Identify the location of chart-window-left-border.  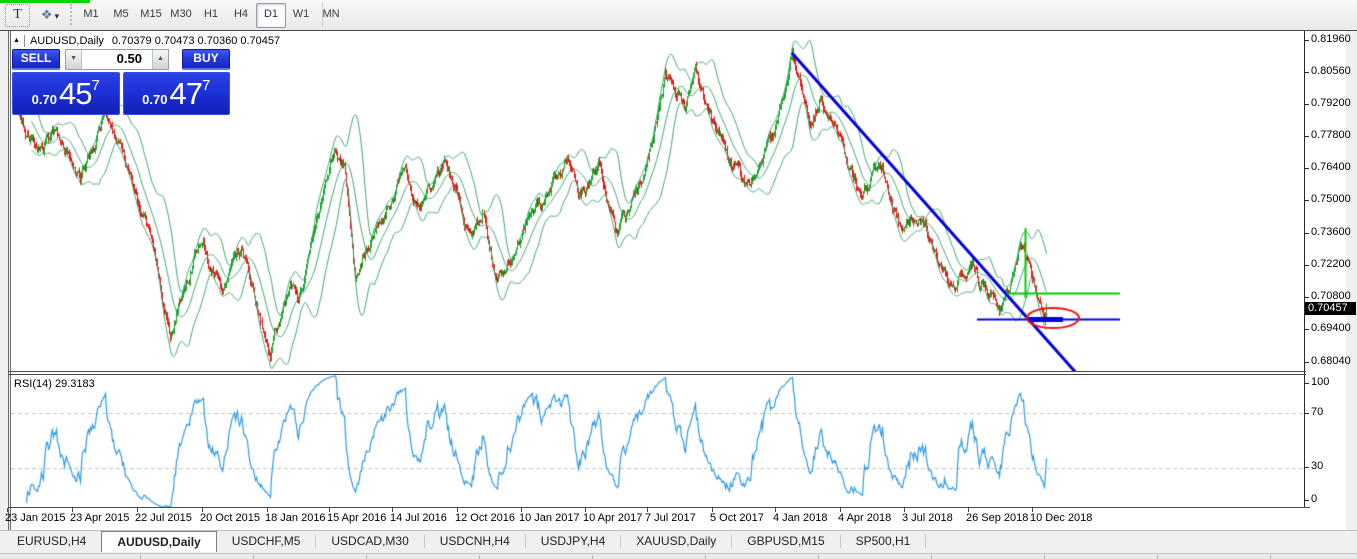
(8, 280).